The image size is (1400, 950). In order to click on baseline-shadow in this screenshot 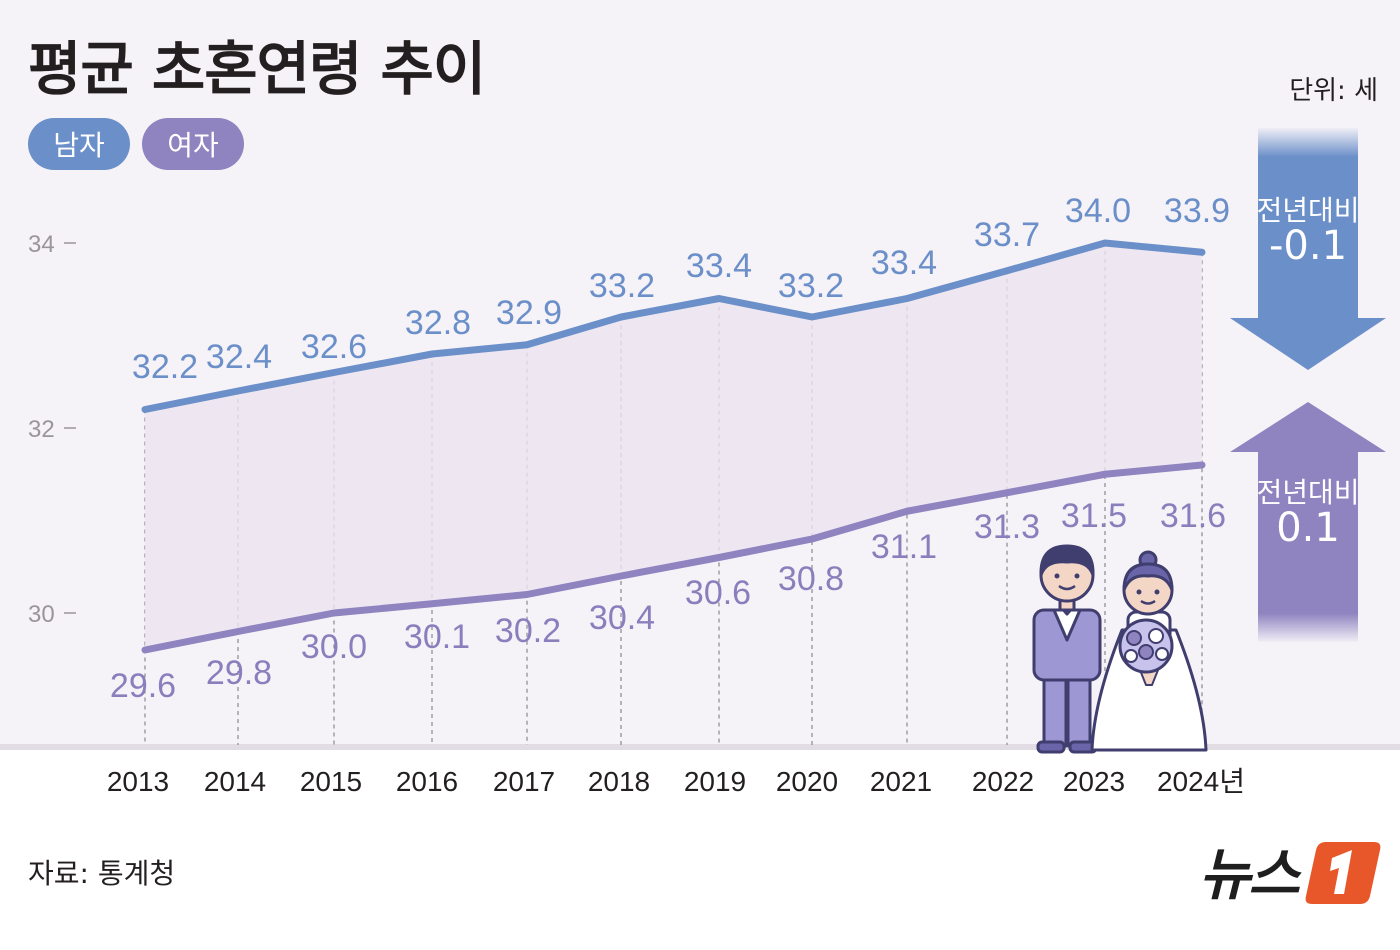, I will do `click(700, 748)`.